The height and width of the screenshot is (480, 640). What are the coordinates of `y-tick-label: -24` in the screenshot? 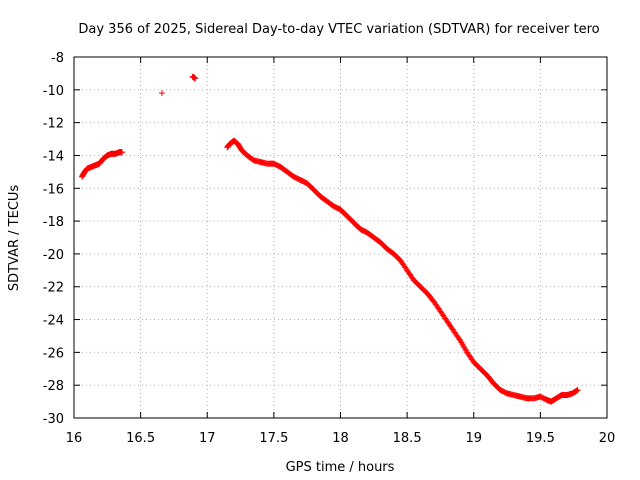 It's located at (53, 321).